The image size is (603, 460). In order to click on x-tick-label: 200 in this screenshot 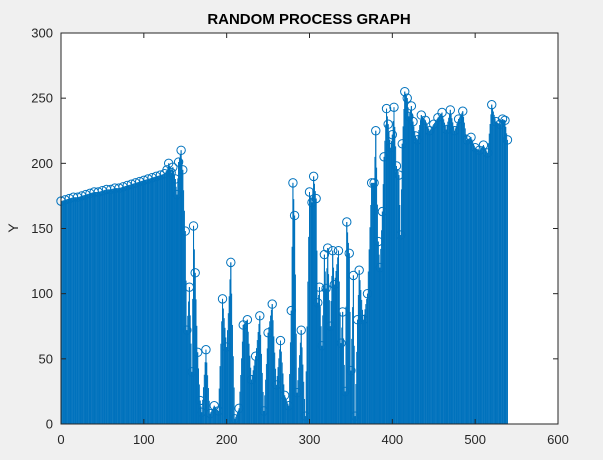, I will do `click(227, 439)`.